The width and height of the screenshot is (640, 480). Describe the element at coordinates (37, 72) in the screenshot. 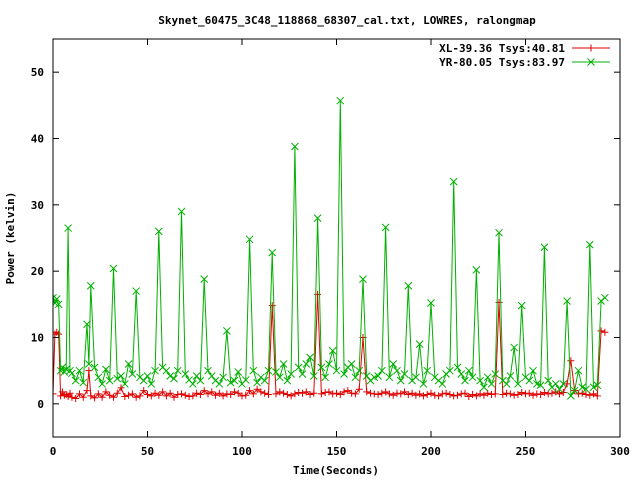

I see `y-tick-label: 50` at that location.